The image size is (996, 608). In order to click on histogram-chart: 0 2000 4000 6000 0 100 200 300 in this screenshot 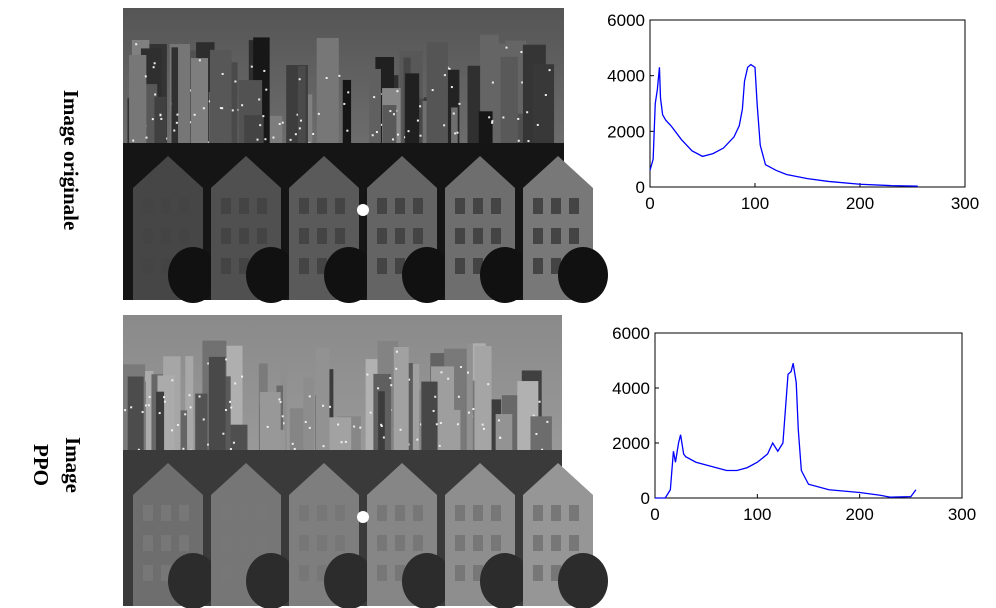, I will do `click(794, 424)`.